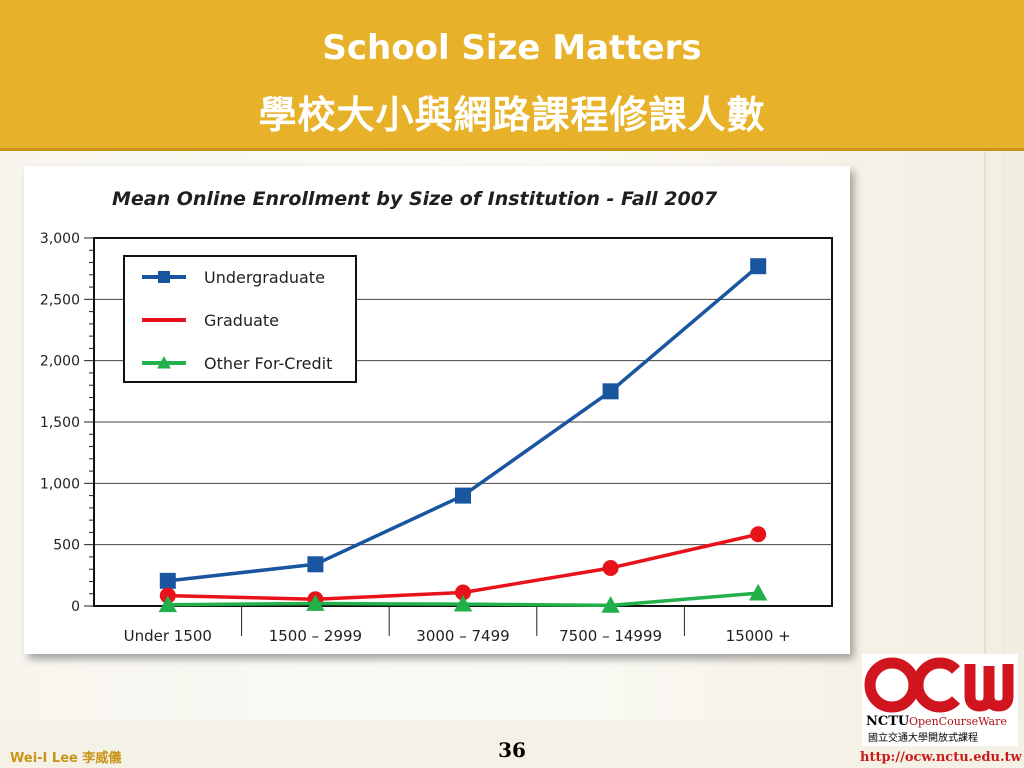 Image resolution: width=1024 pixels, height=768 pixels. What do you see at coordinates (940, 700) in the screenshot?
I see `nctu-ocw-logo: NCTU OpenCourseWare 國立交通大學開放式課程` at bounding box center [940, 700].